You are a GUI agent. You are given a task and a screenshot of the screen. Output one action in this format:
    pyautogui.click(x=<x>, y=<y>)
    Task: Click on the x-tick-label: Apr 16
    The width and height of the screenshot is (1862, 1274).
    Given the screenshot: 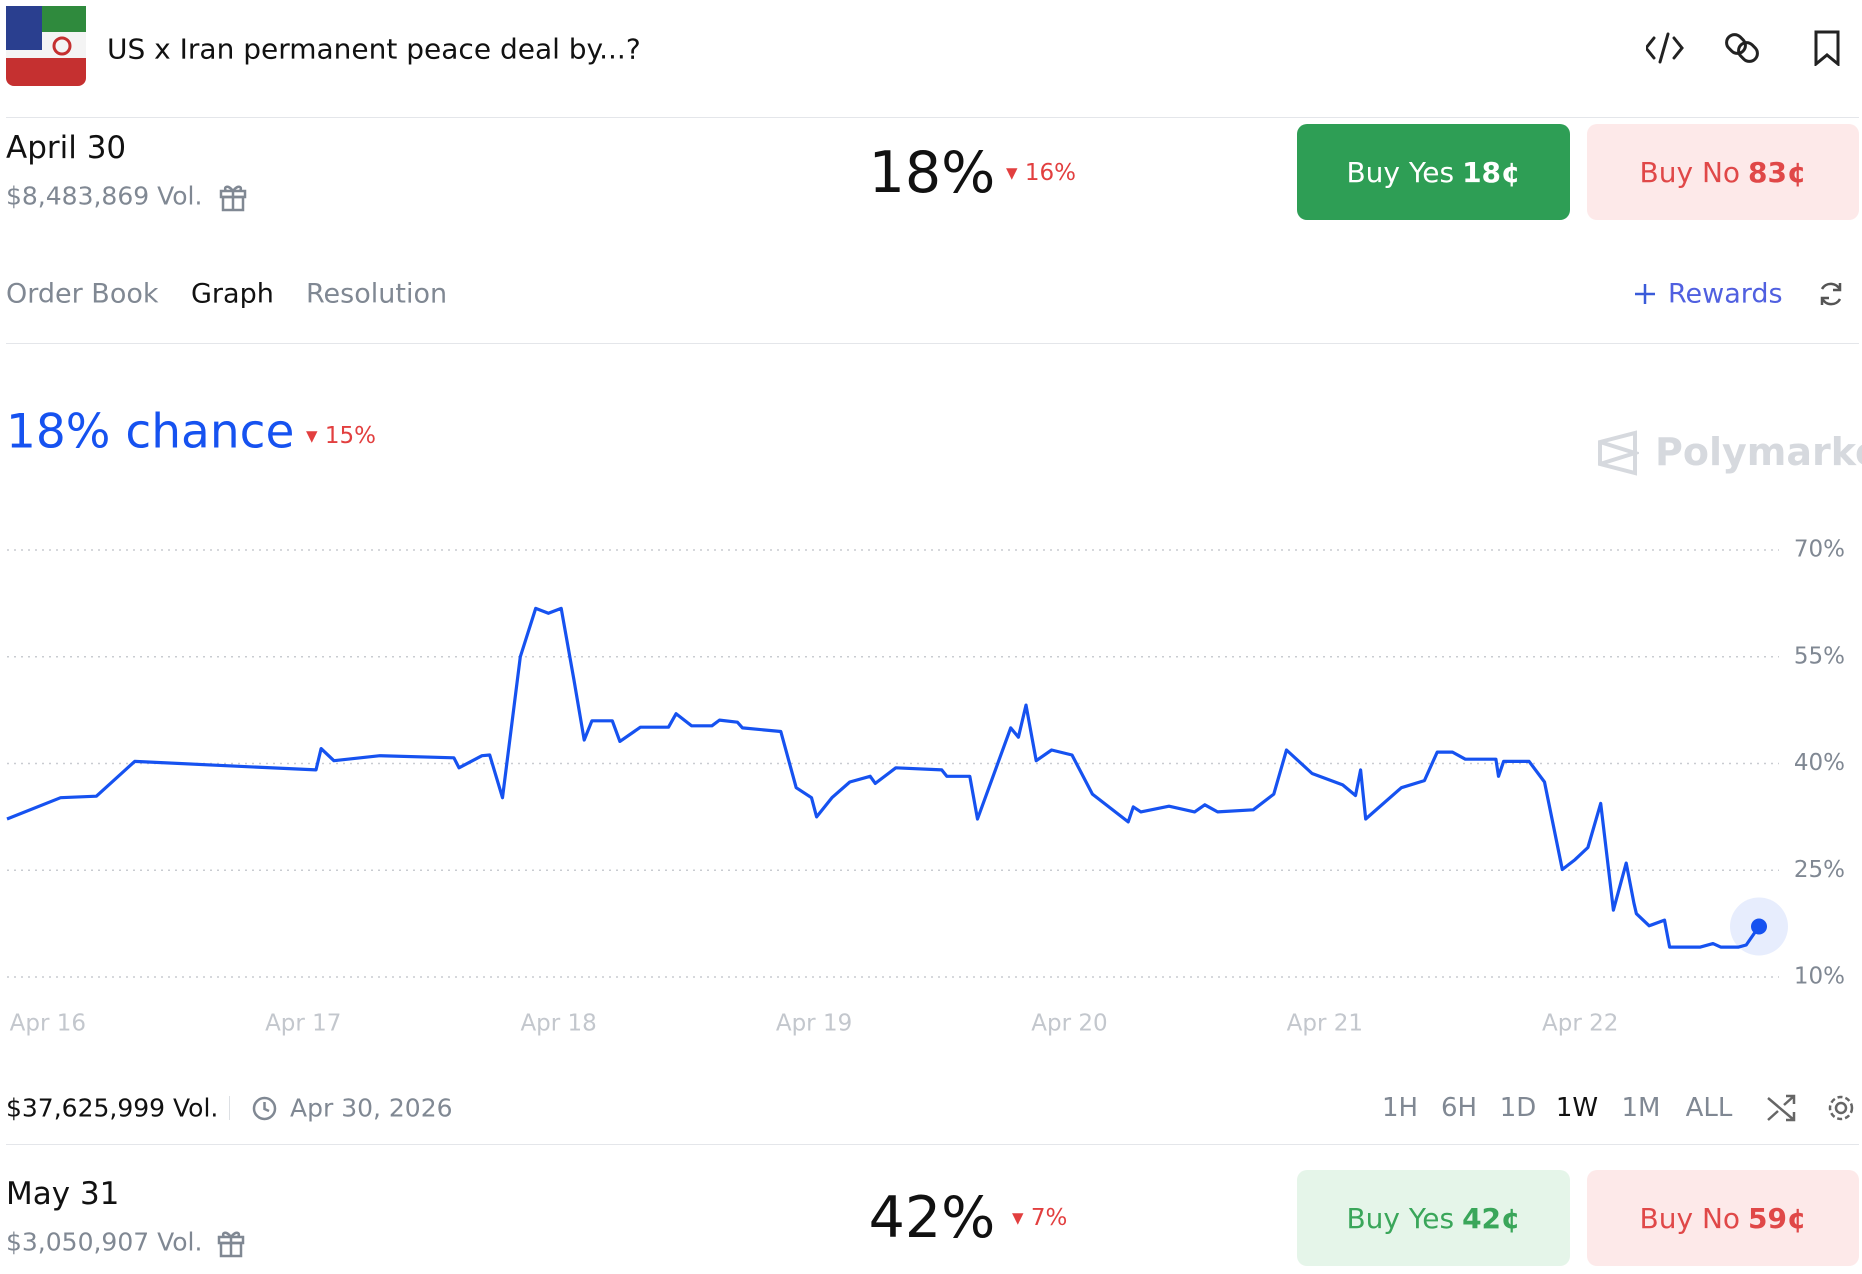 What is the action you would take?
    pyautogui.click(x=48, y=1024)
    